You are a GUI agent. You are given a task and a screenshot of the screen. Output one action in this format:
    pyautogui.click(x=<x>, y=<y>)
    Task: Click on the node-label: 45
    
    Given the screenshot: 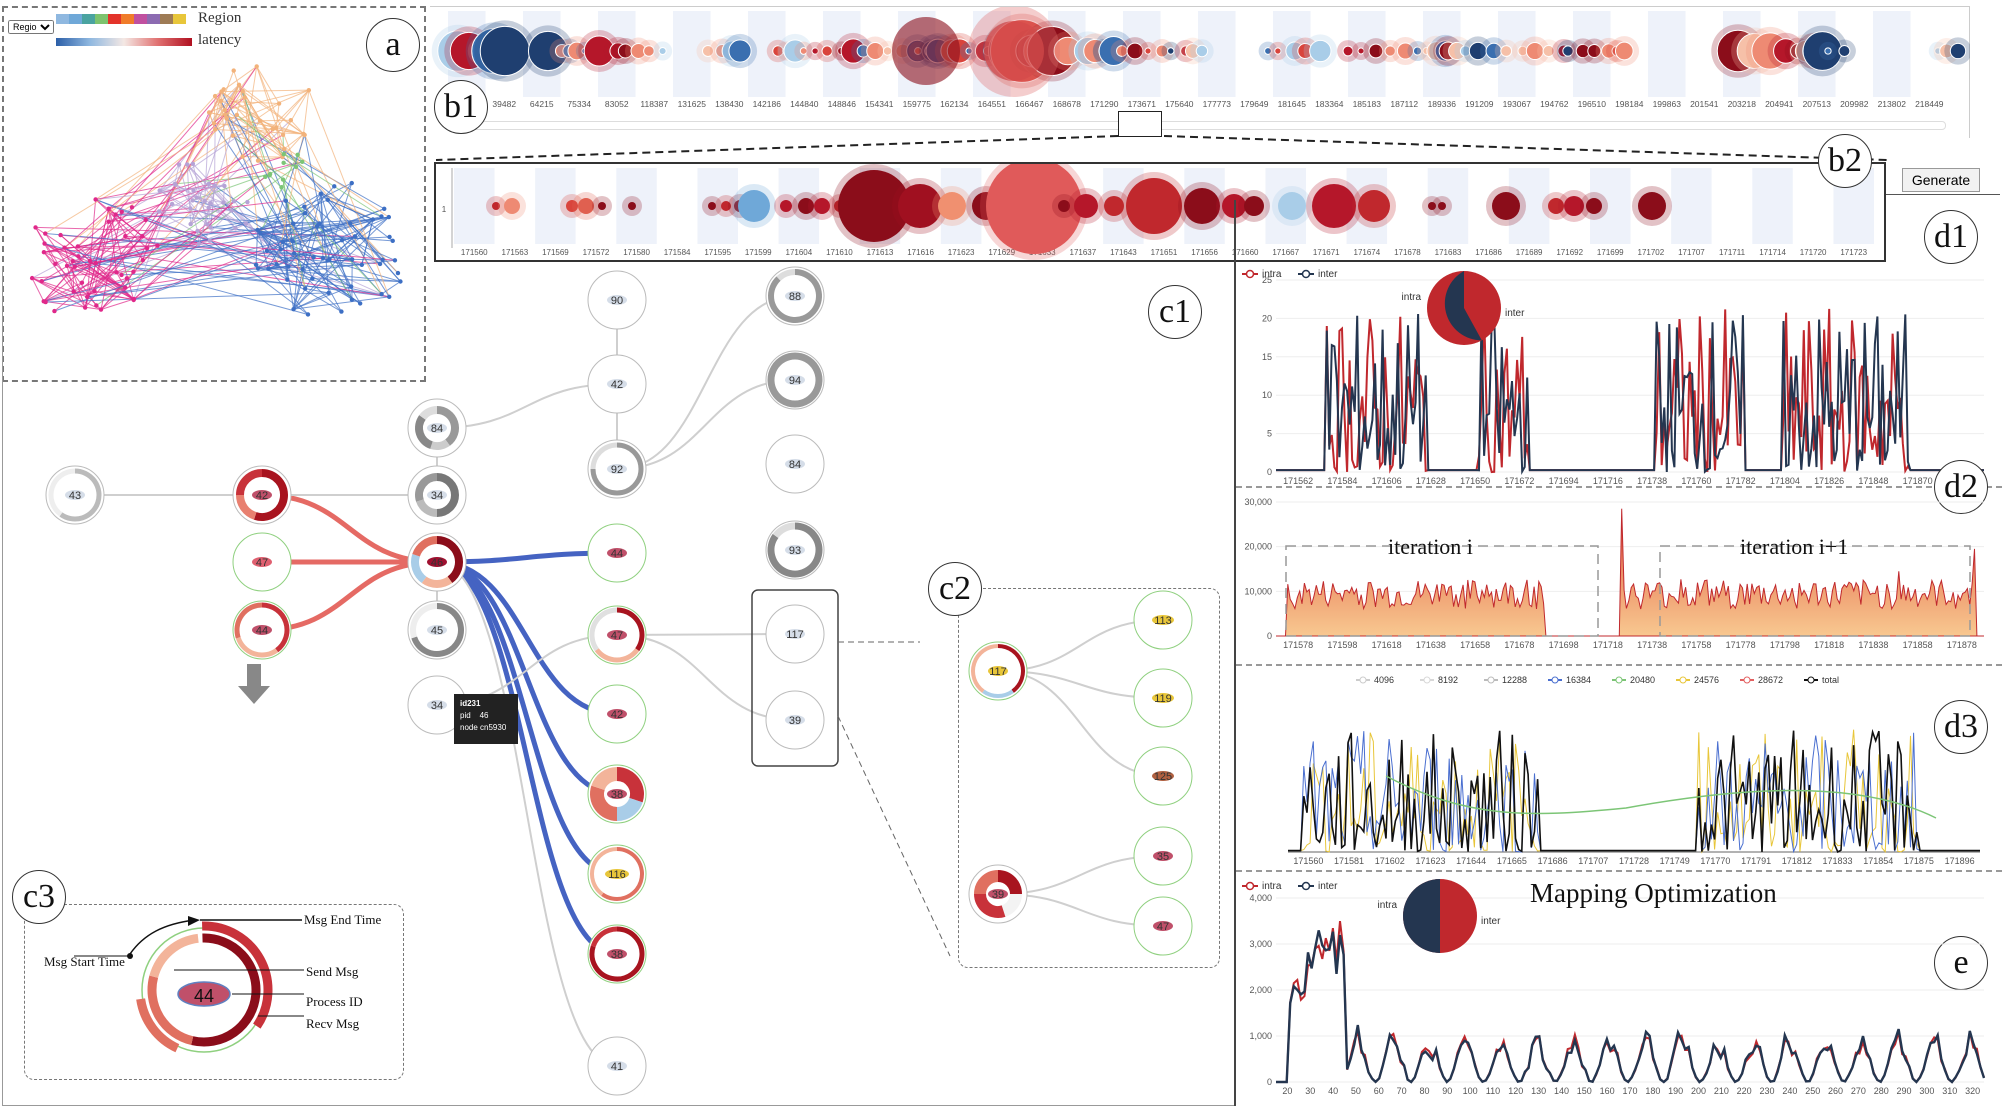 What is the action you would take?
    pyautogui.click(x=437, y=631)
    